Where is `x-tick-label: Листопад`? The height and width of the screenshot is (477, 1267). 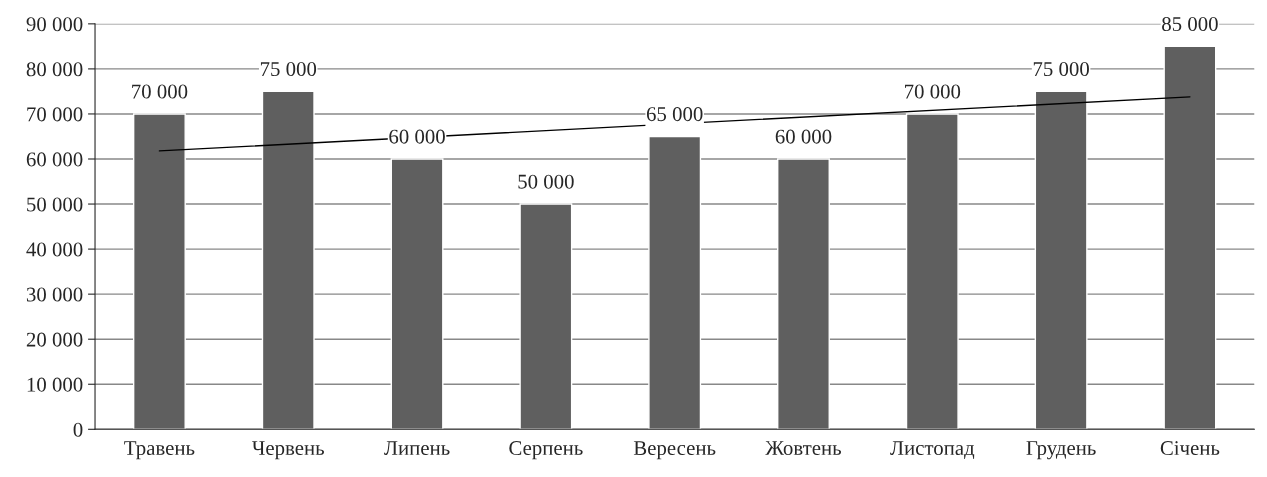 x-tick-label: Листопад is located at coordinates (932, 450).